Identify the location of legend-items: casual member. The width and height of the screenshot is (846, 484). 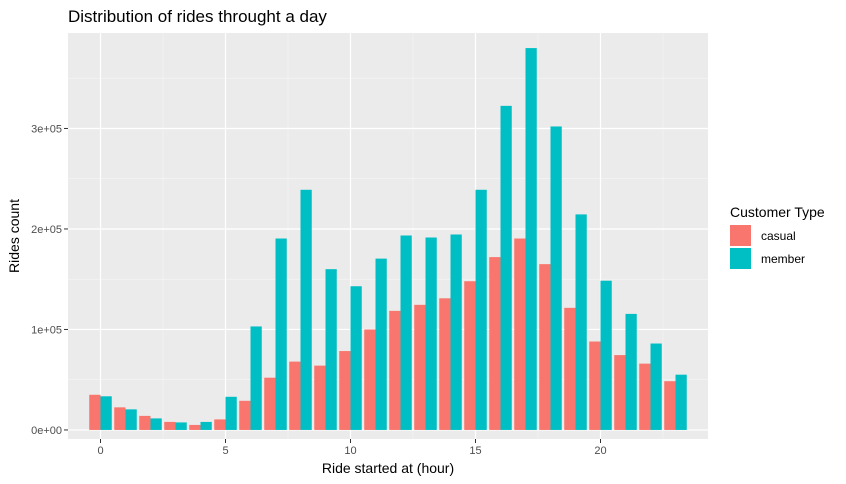
(767, 247).